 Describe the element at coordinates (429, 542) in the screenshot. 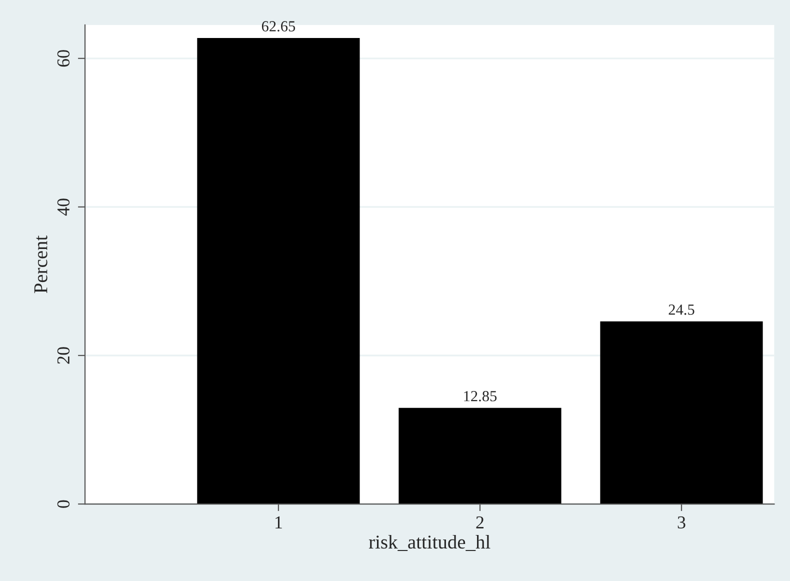

I see `x-axis-title: risk_attitude_hl` at that location.